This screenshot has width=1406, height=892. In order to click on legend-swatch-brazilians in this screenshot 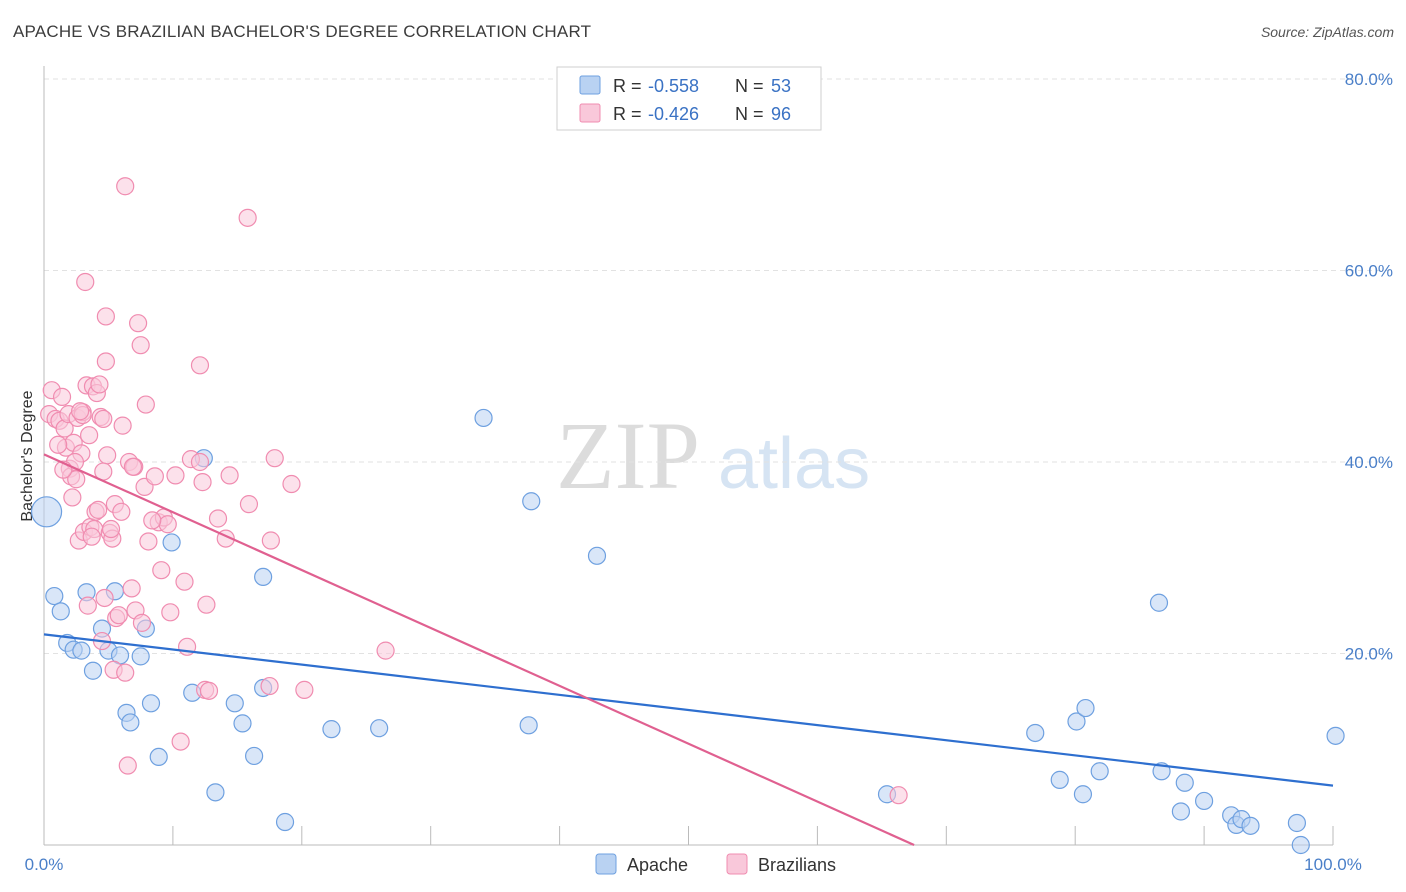, I will do `click(590, 113)`.